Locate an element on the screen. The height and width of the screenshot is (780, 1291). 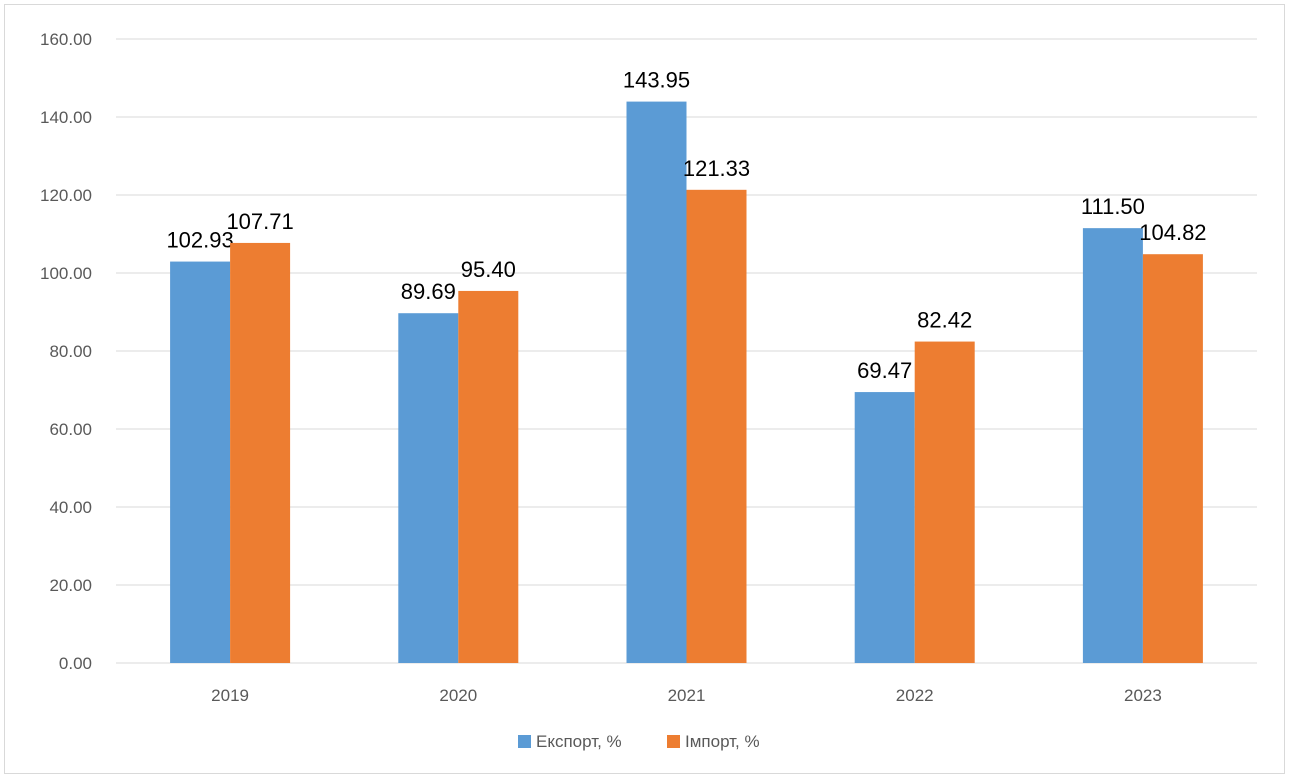
y-tick-label: 20.00 is located at coordinates (70, 585).